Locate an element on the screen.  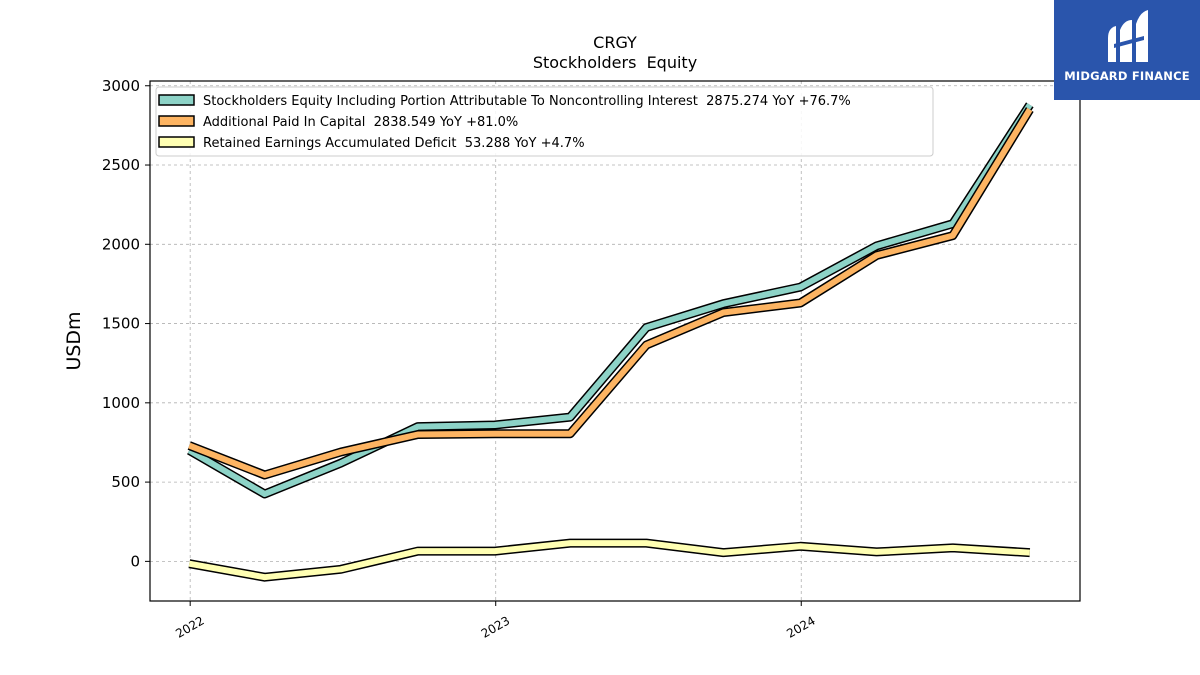
legend-box is located at coordinates (544, 121).